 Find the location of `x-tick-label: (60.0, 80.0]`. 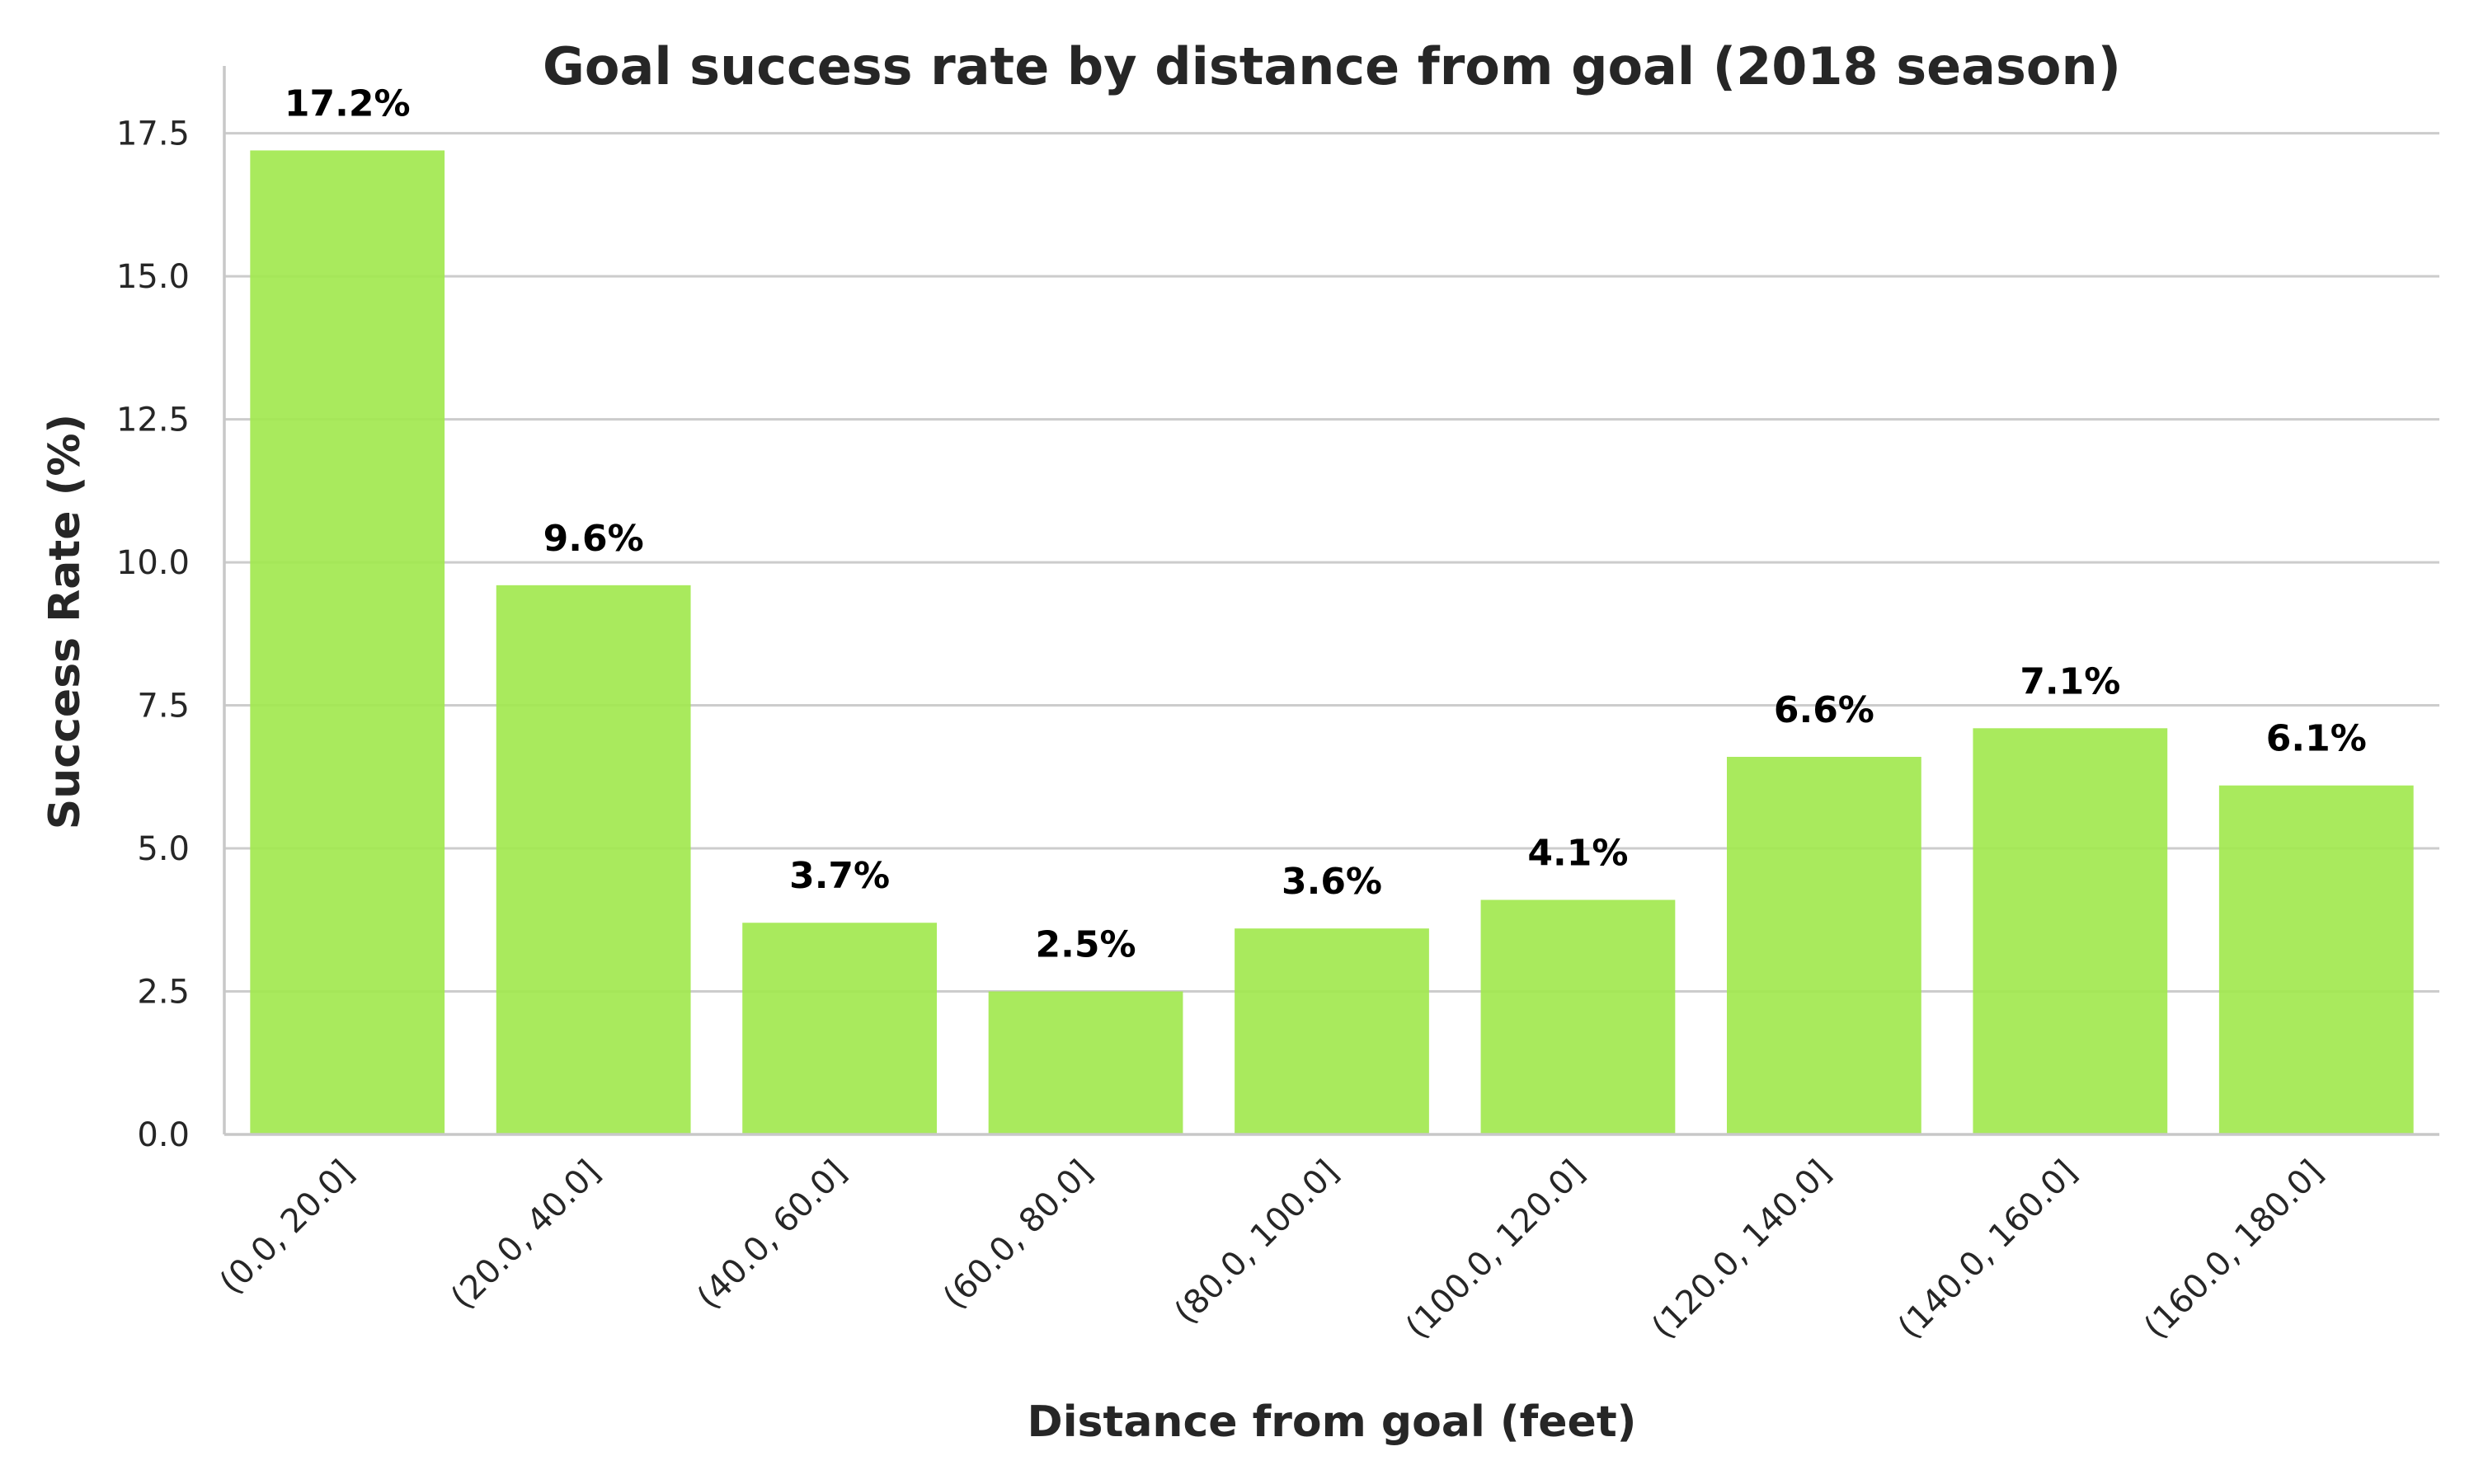

x-tick-label: (60.0, 80.0] is located at coordinates (1018, 1235).